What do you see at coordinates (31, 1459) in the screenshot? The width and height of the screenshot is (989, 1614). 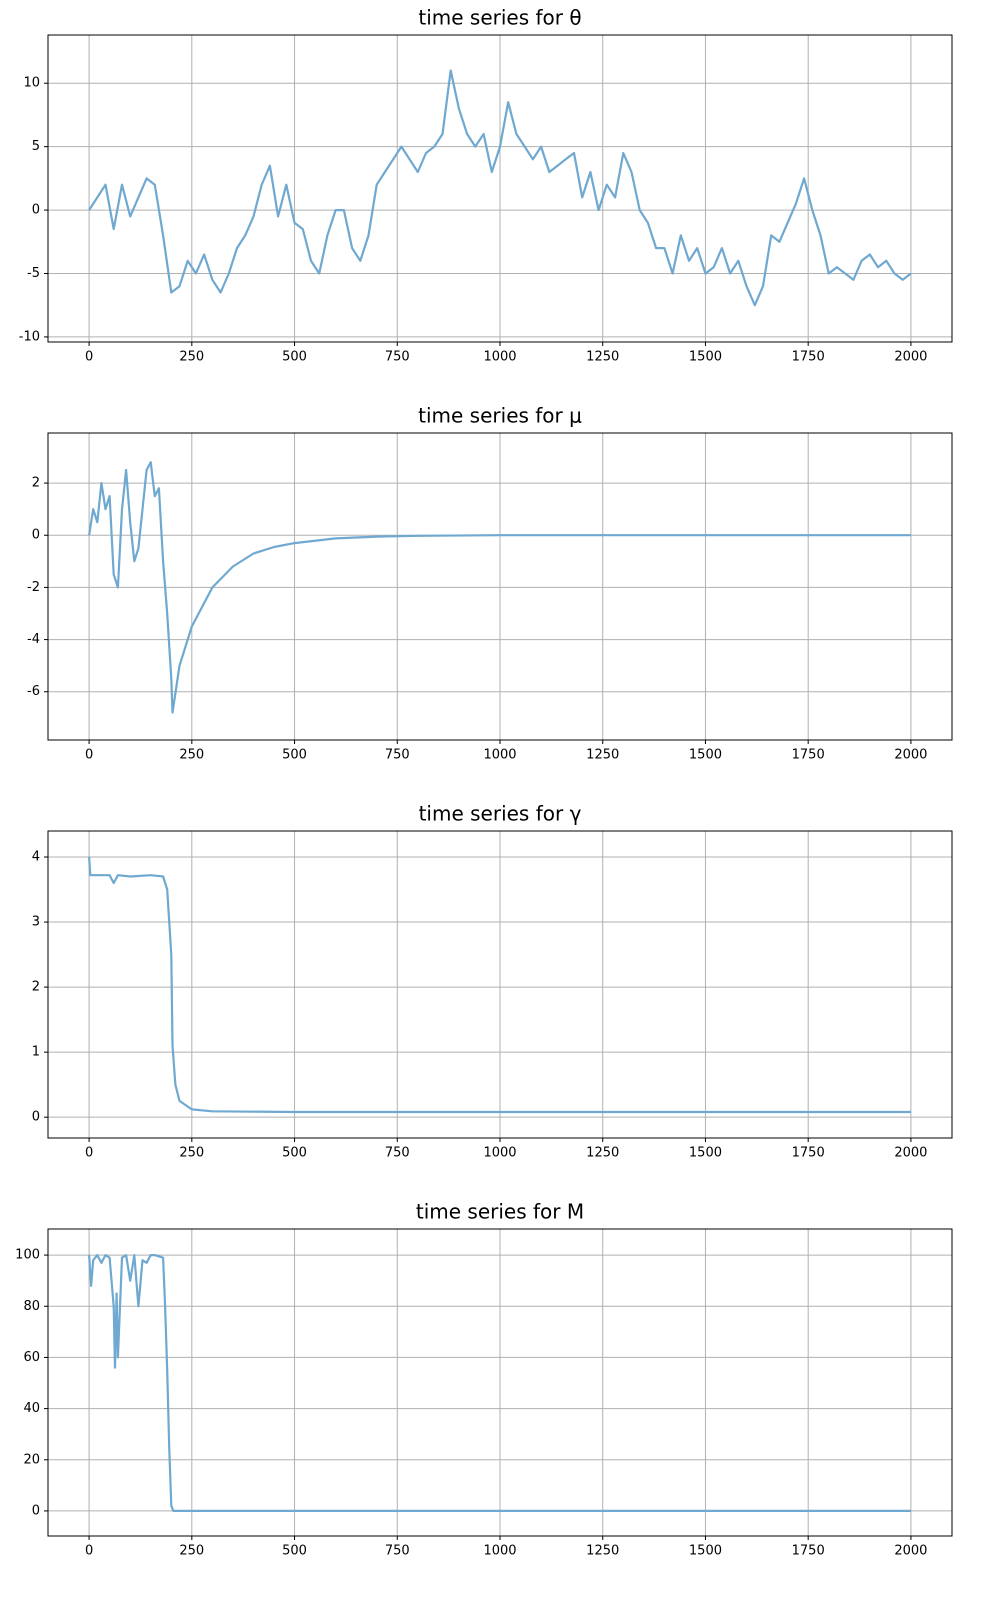 I see `y-tick-label: 20` at bounding box center [31, 1459].